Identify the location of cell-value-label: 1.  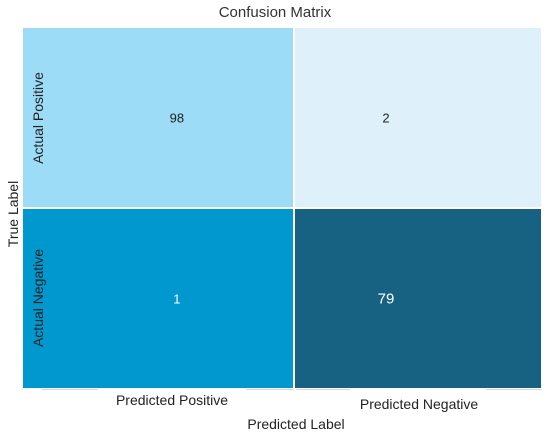
(177, 298).